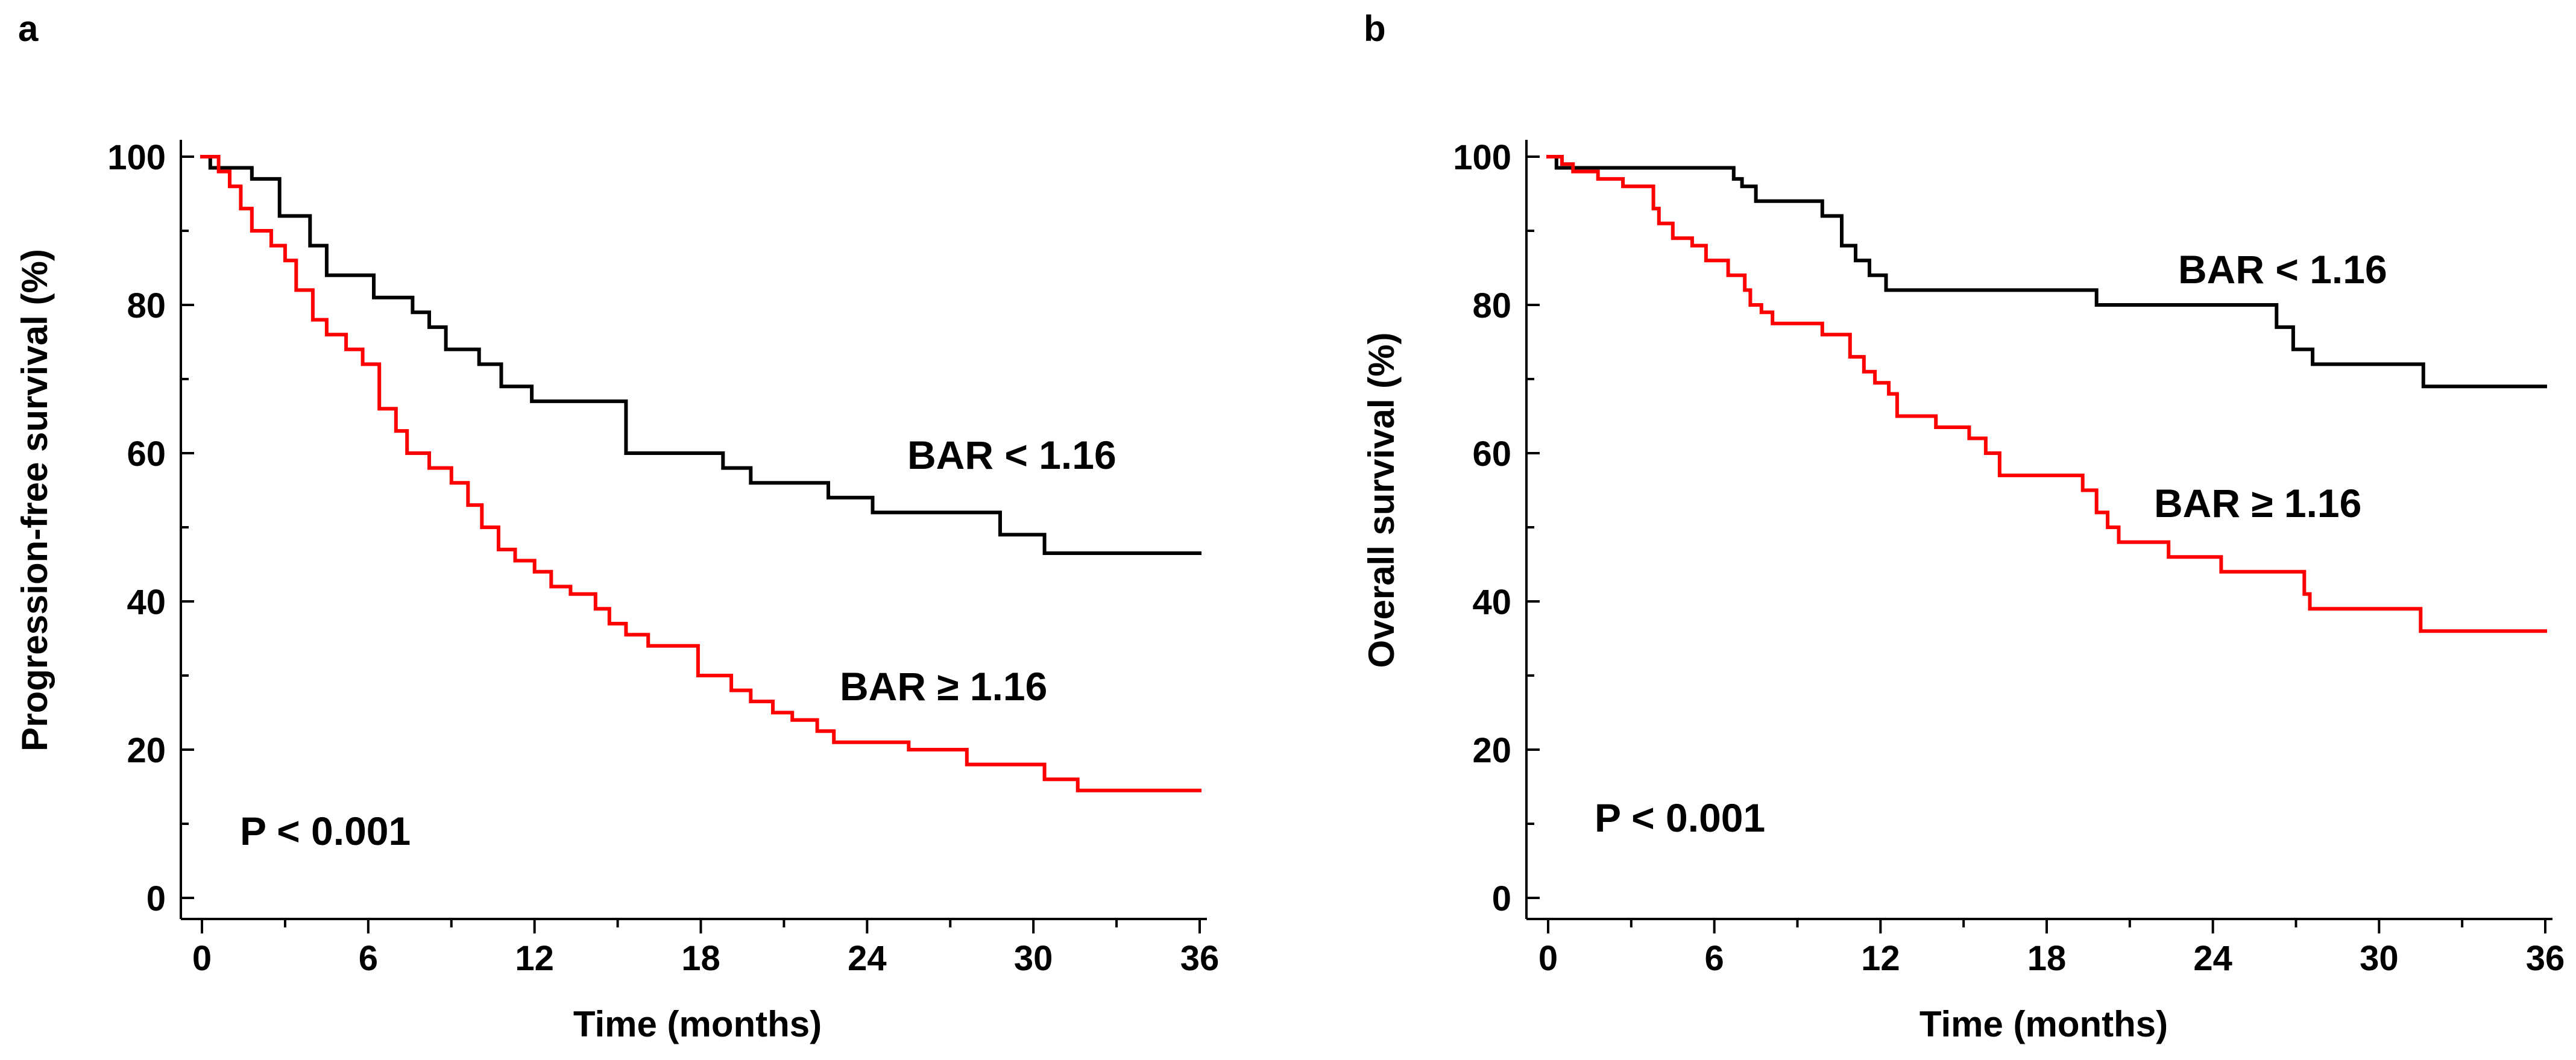  Describe the element at coordinates (1200, 958) in the screenshot. I see `x-tick-label-a: 36` at that location.